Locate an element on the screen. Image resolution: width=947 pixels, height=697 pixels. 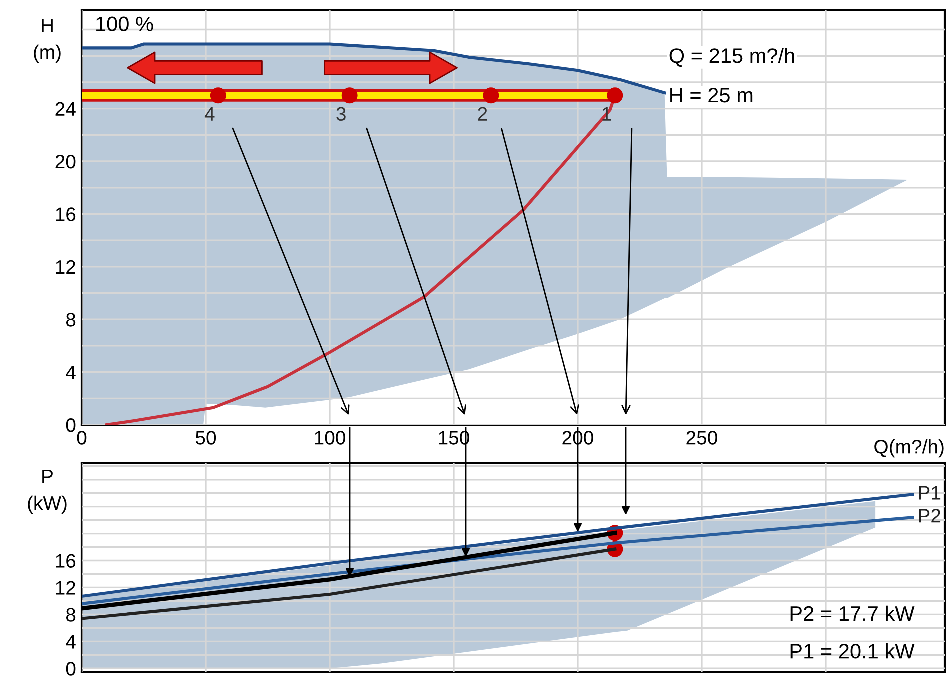
y-axis-title: P (kW) is located at coordinates (47, 492).